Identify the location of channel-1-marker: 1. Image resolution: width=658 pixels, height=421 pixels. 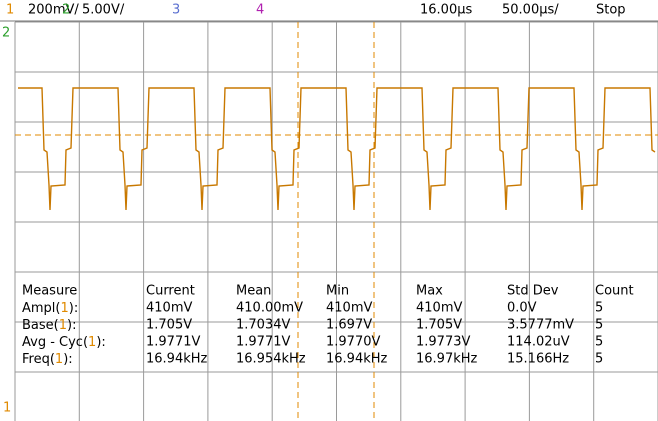
(7, 408).